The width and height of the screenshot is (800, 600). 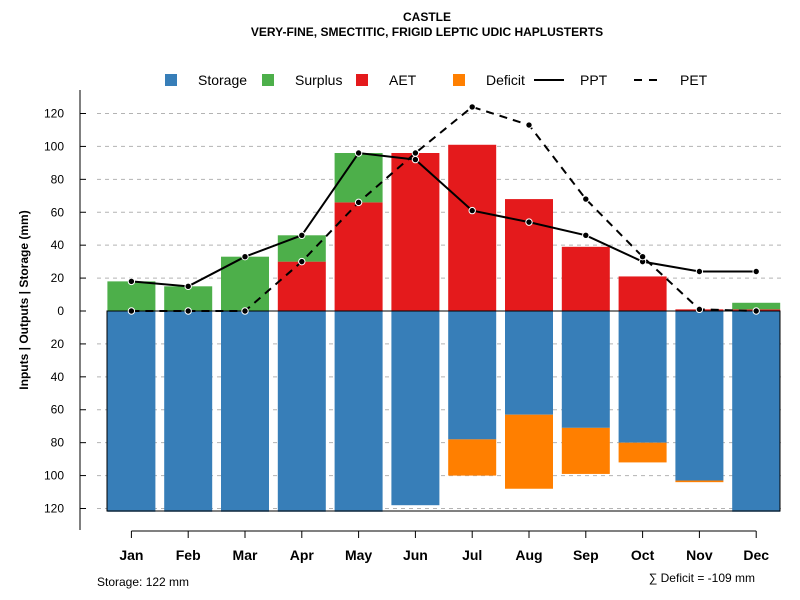 I want to click on deficit-note: ∑ Deficit = -109 mm, so click(x=702, y=578).